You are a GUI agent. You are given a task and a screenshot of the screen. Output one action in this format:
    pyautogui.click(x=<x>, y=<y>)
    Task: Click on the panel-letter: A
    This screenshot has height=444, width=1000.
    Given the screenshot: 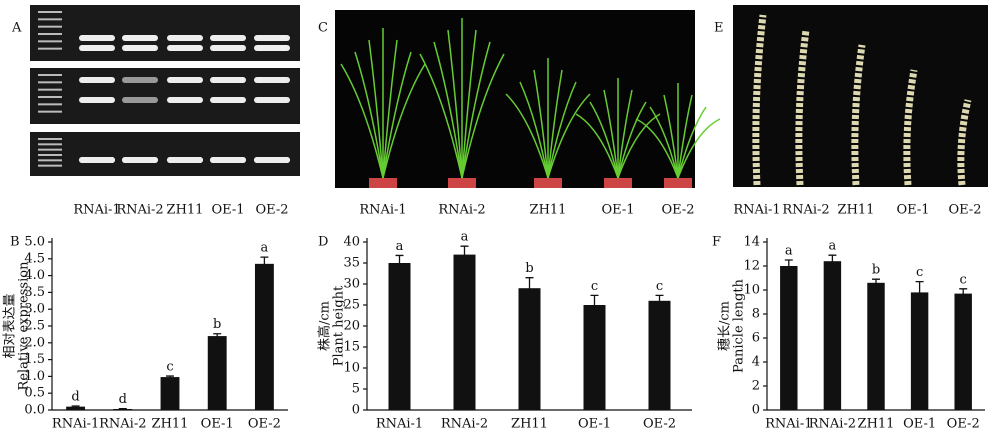 What is the action you would take?
    pyautogui.click(x=16, y=28)
    